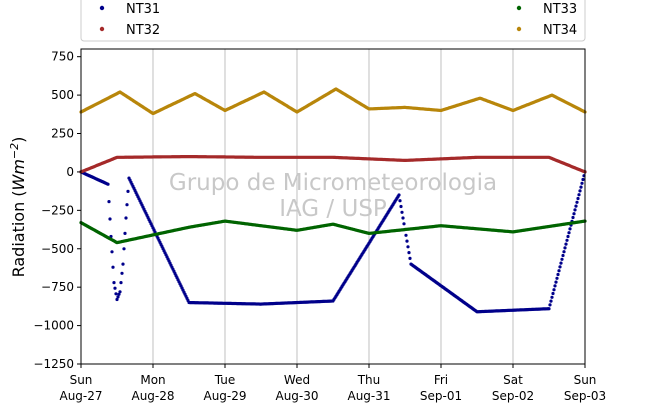 The height and width of the screenshot is (409, 650). Describe the element at coordinates (57, 249) in the screenshot. I see `y-tick-label: −500` at that location.